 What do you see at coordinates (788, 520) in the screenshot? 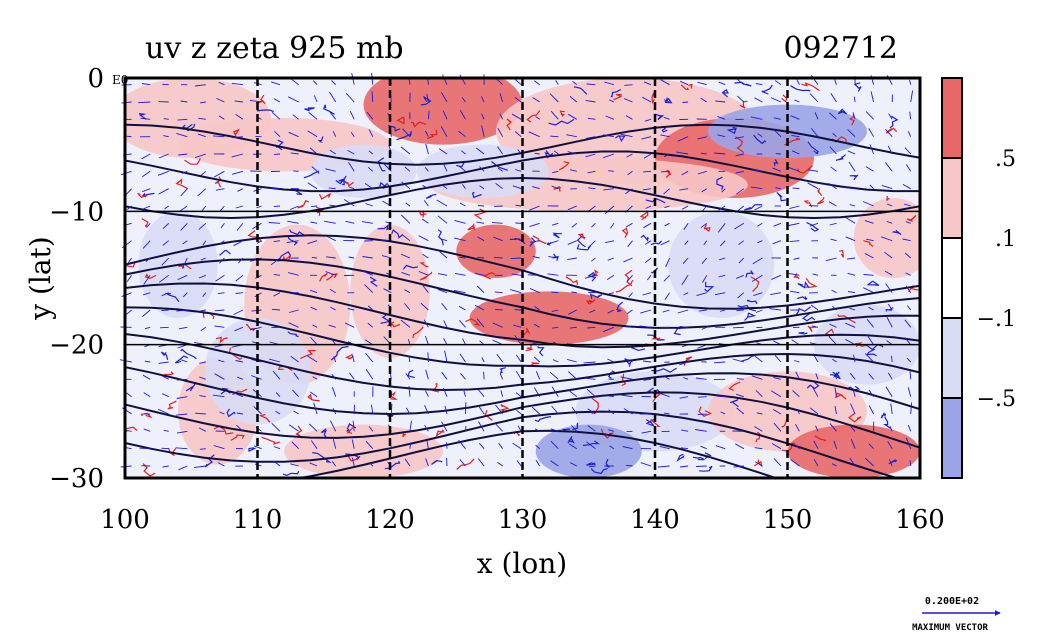
I see `x-tick-label: 150` at bounding box center [788, 520].